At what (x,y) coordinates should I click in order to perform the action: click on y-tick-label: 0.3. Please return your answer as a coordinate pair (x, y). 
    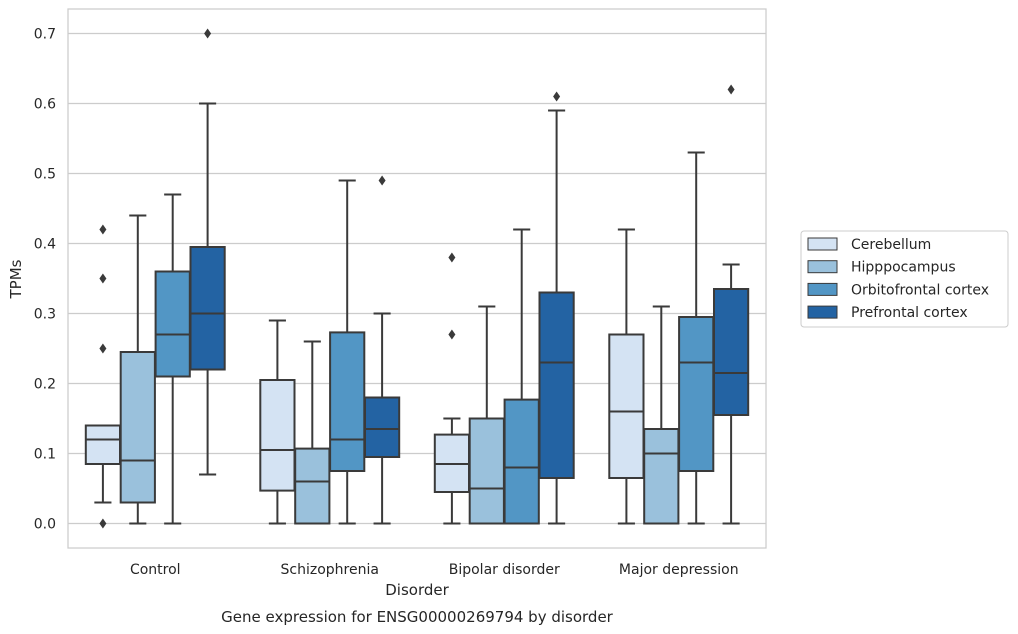
    Looking at the image, I should click on (45, 315).